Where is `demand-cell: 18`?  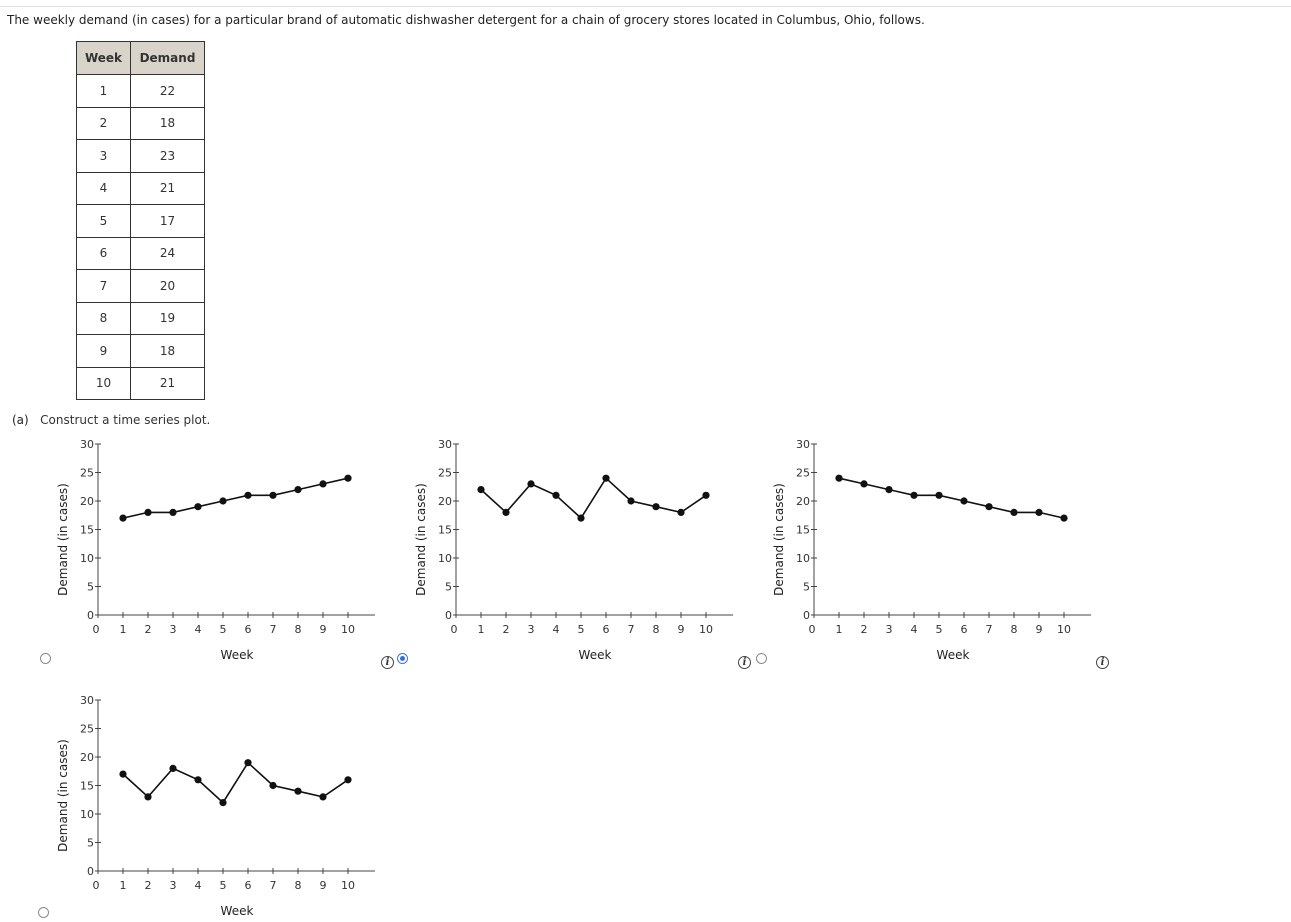 demand-cell: 18 is located at coordinates (167, 351).